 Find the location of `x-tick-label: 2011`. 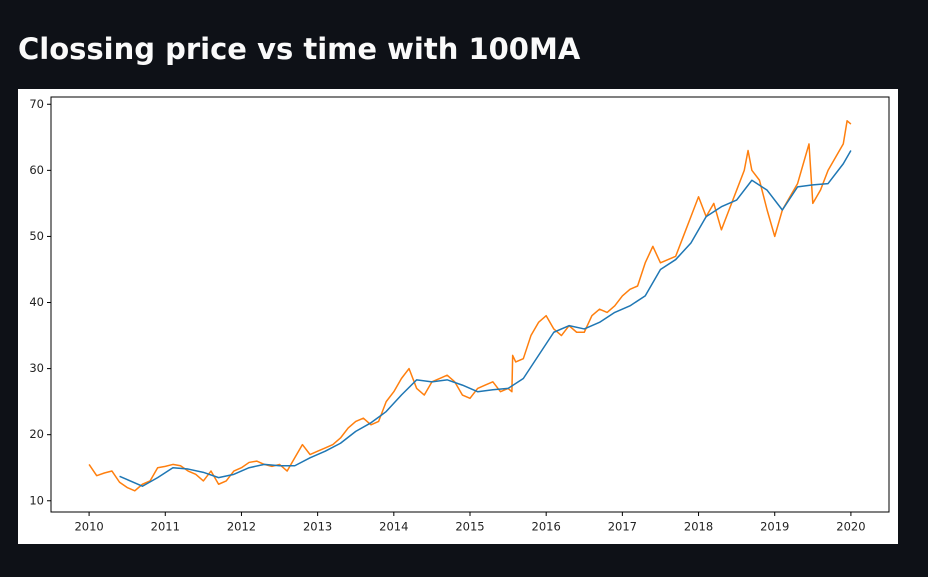

x-tick-label: 2011 is located at coordinates (165, 527).